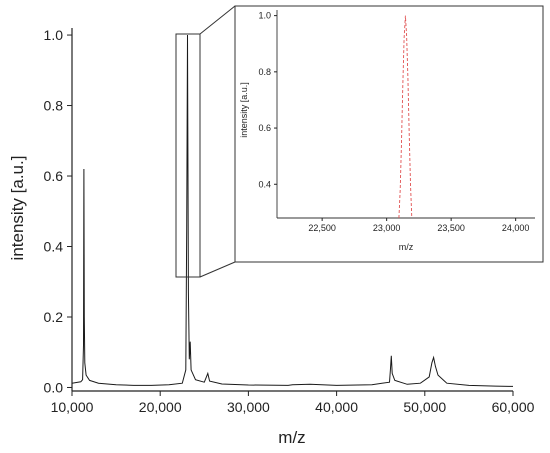  Describe the element at coordinates (387, 228) in the screenshot. I see `x-tick-label: 23,000` at that location.